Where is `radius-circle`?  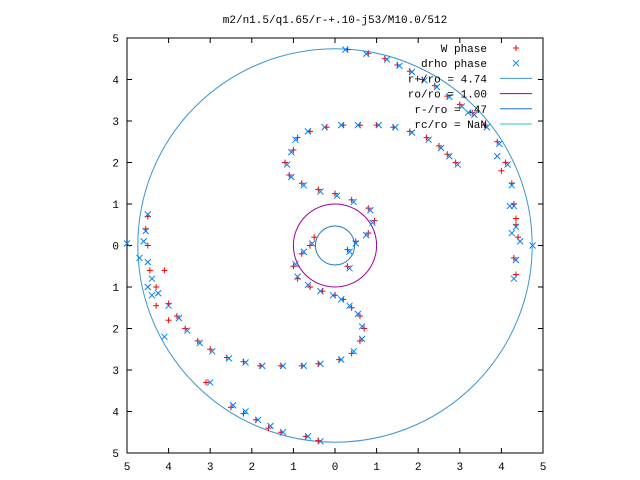 radius-circle is located at coordinates (335, 245).